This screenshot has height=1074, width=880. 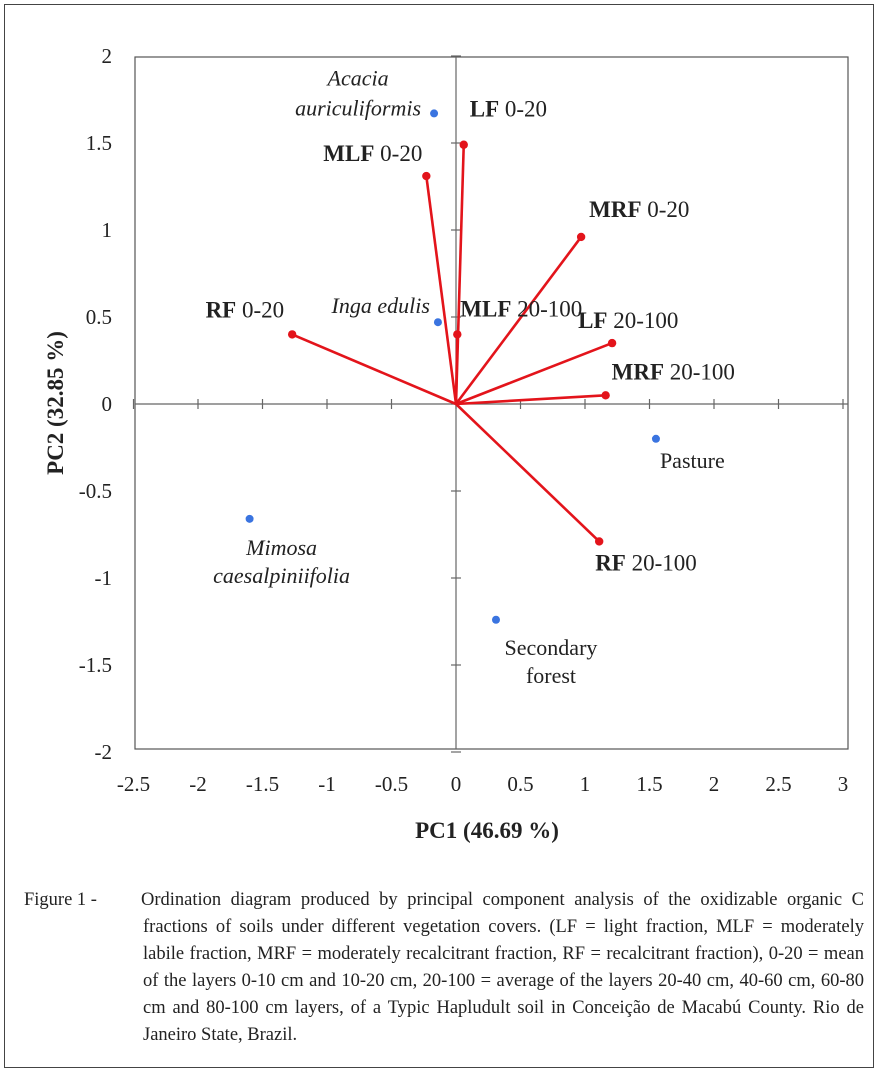 I want to click on x-tick-label: -1.5, so click(x=262, y=784).